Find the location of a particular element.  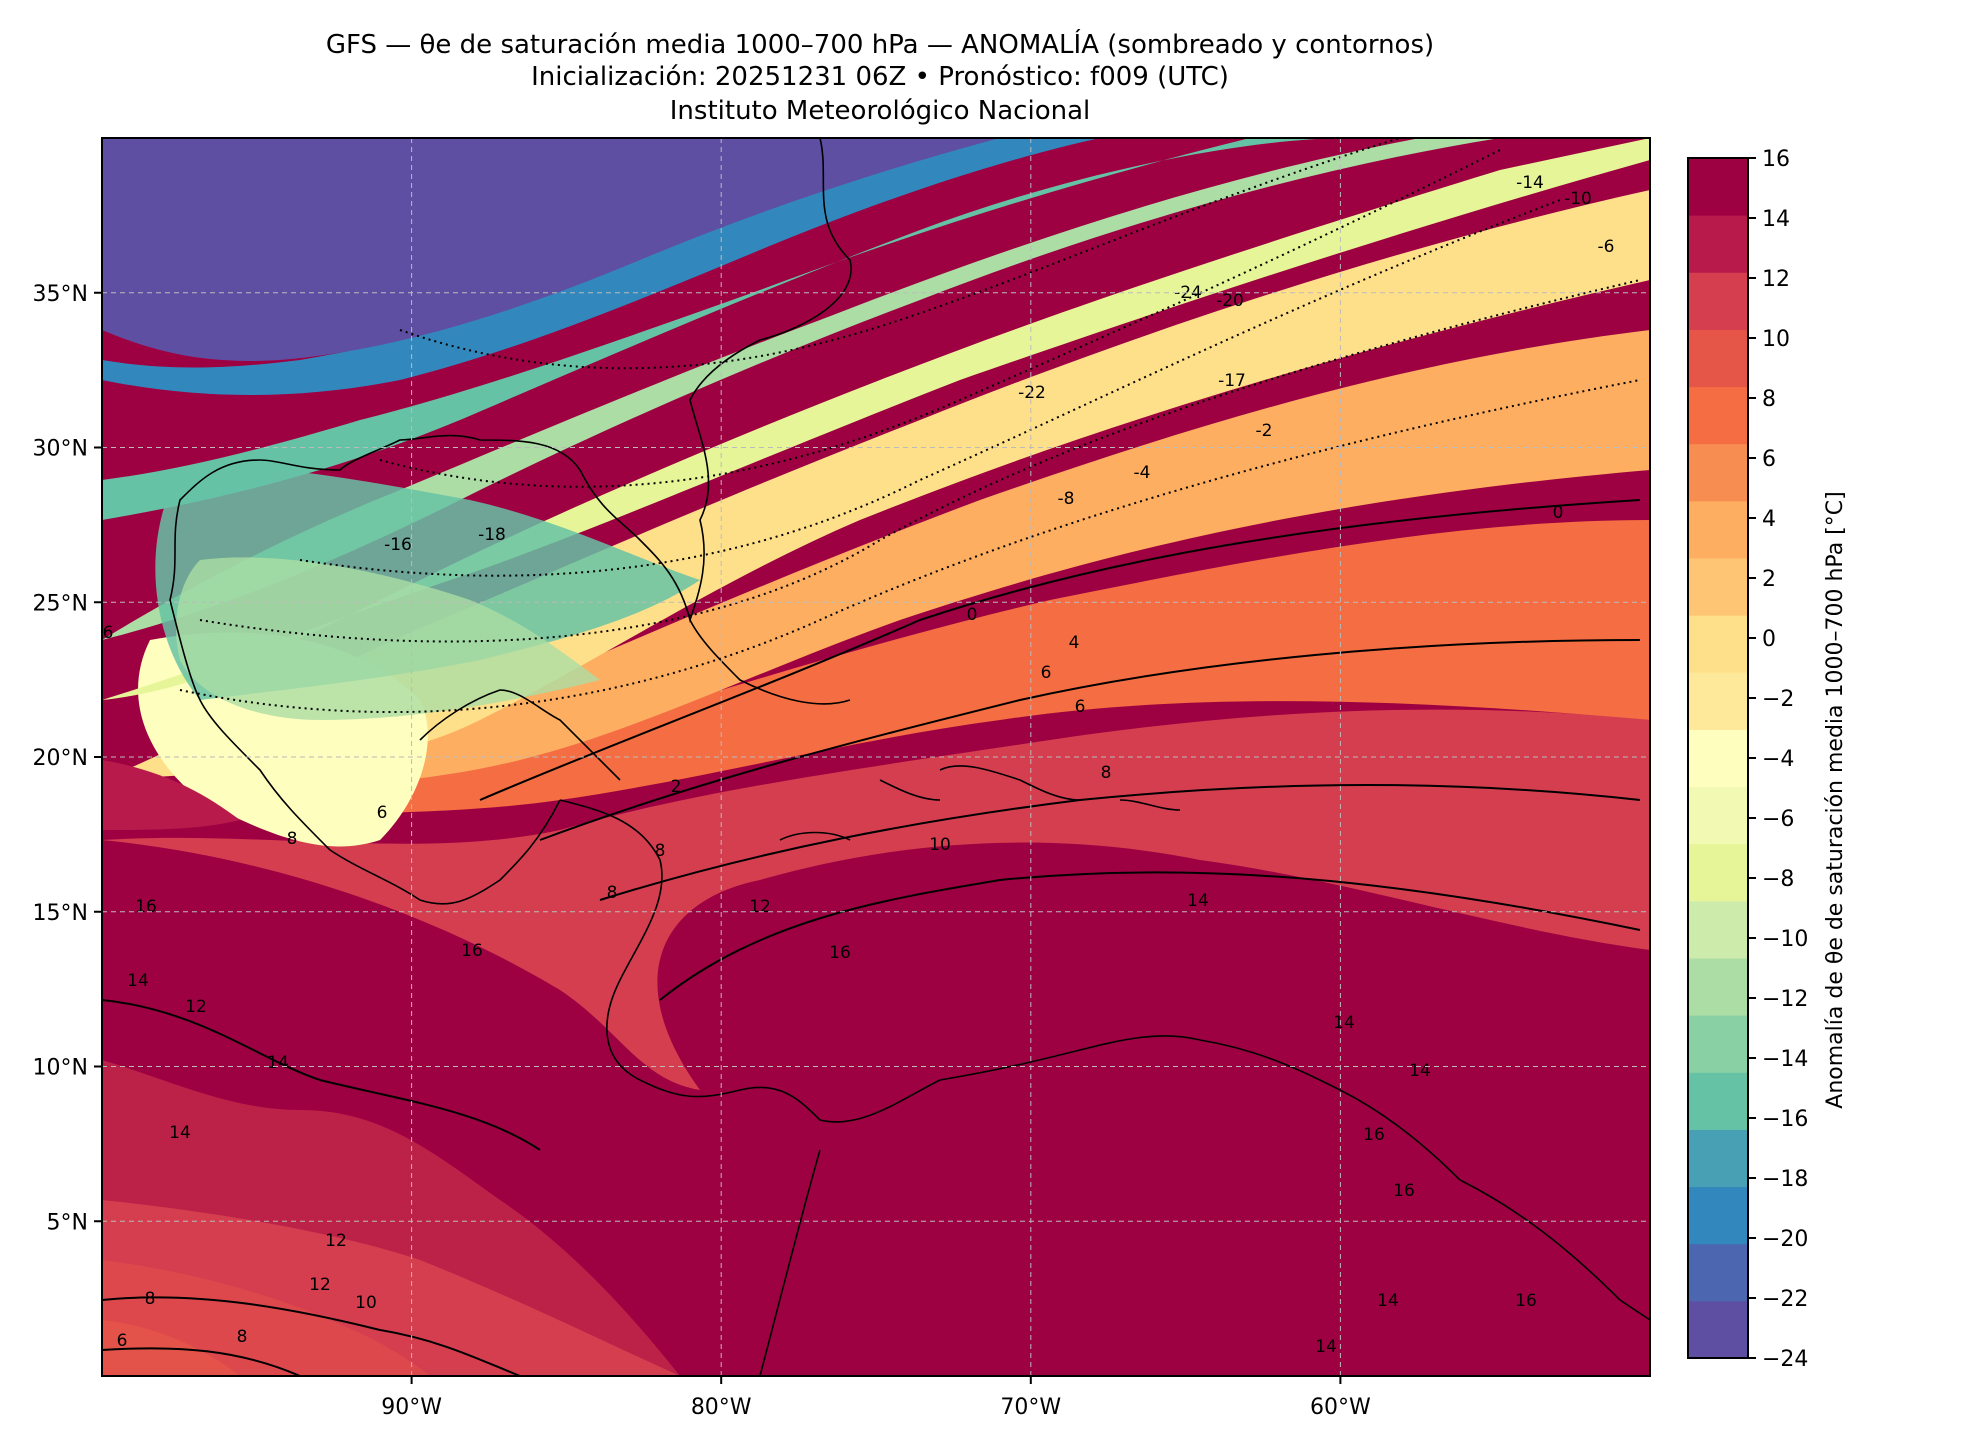

contour-label: -4 is located at coordinates (1142, 473).